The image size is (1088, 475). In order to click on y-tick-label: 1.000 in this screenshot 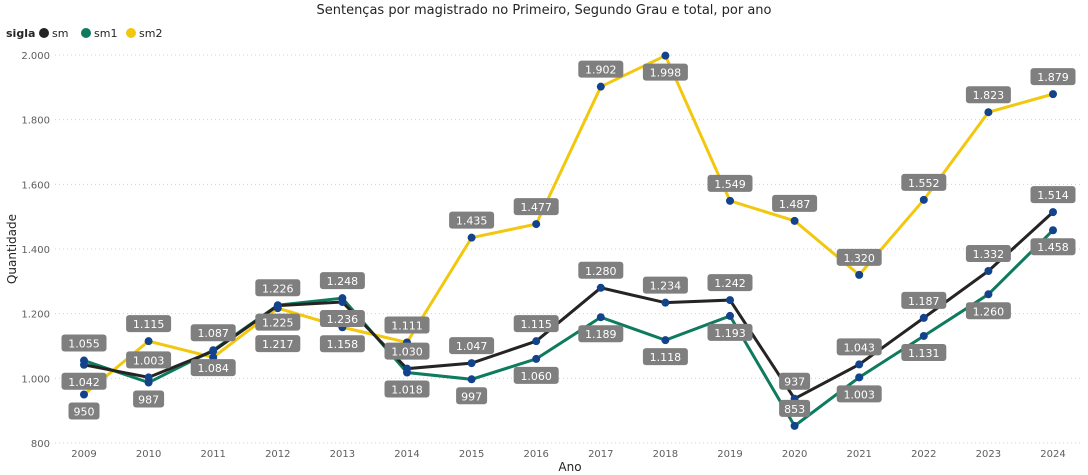, I will do `click(35, 379)`.